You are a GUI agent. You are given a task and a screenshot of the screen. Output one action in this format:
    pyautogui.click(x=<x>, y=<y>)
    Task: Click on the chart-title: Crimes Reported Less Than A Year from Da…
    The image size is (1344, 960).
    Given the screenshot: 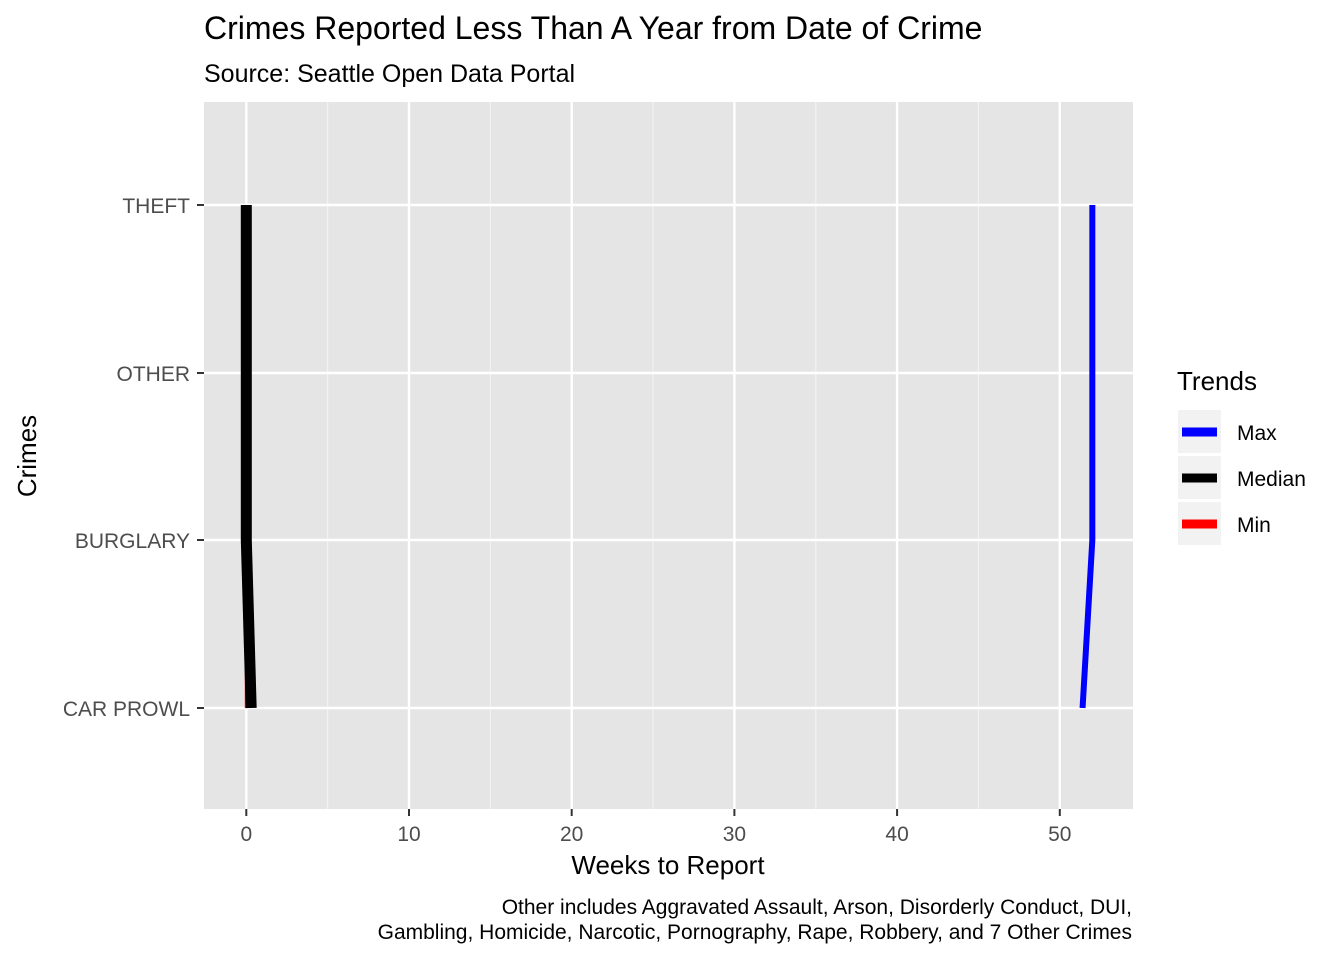 What is the action you would take?
    pyautogui.click(x=593, y=28)
    